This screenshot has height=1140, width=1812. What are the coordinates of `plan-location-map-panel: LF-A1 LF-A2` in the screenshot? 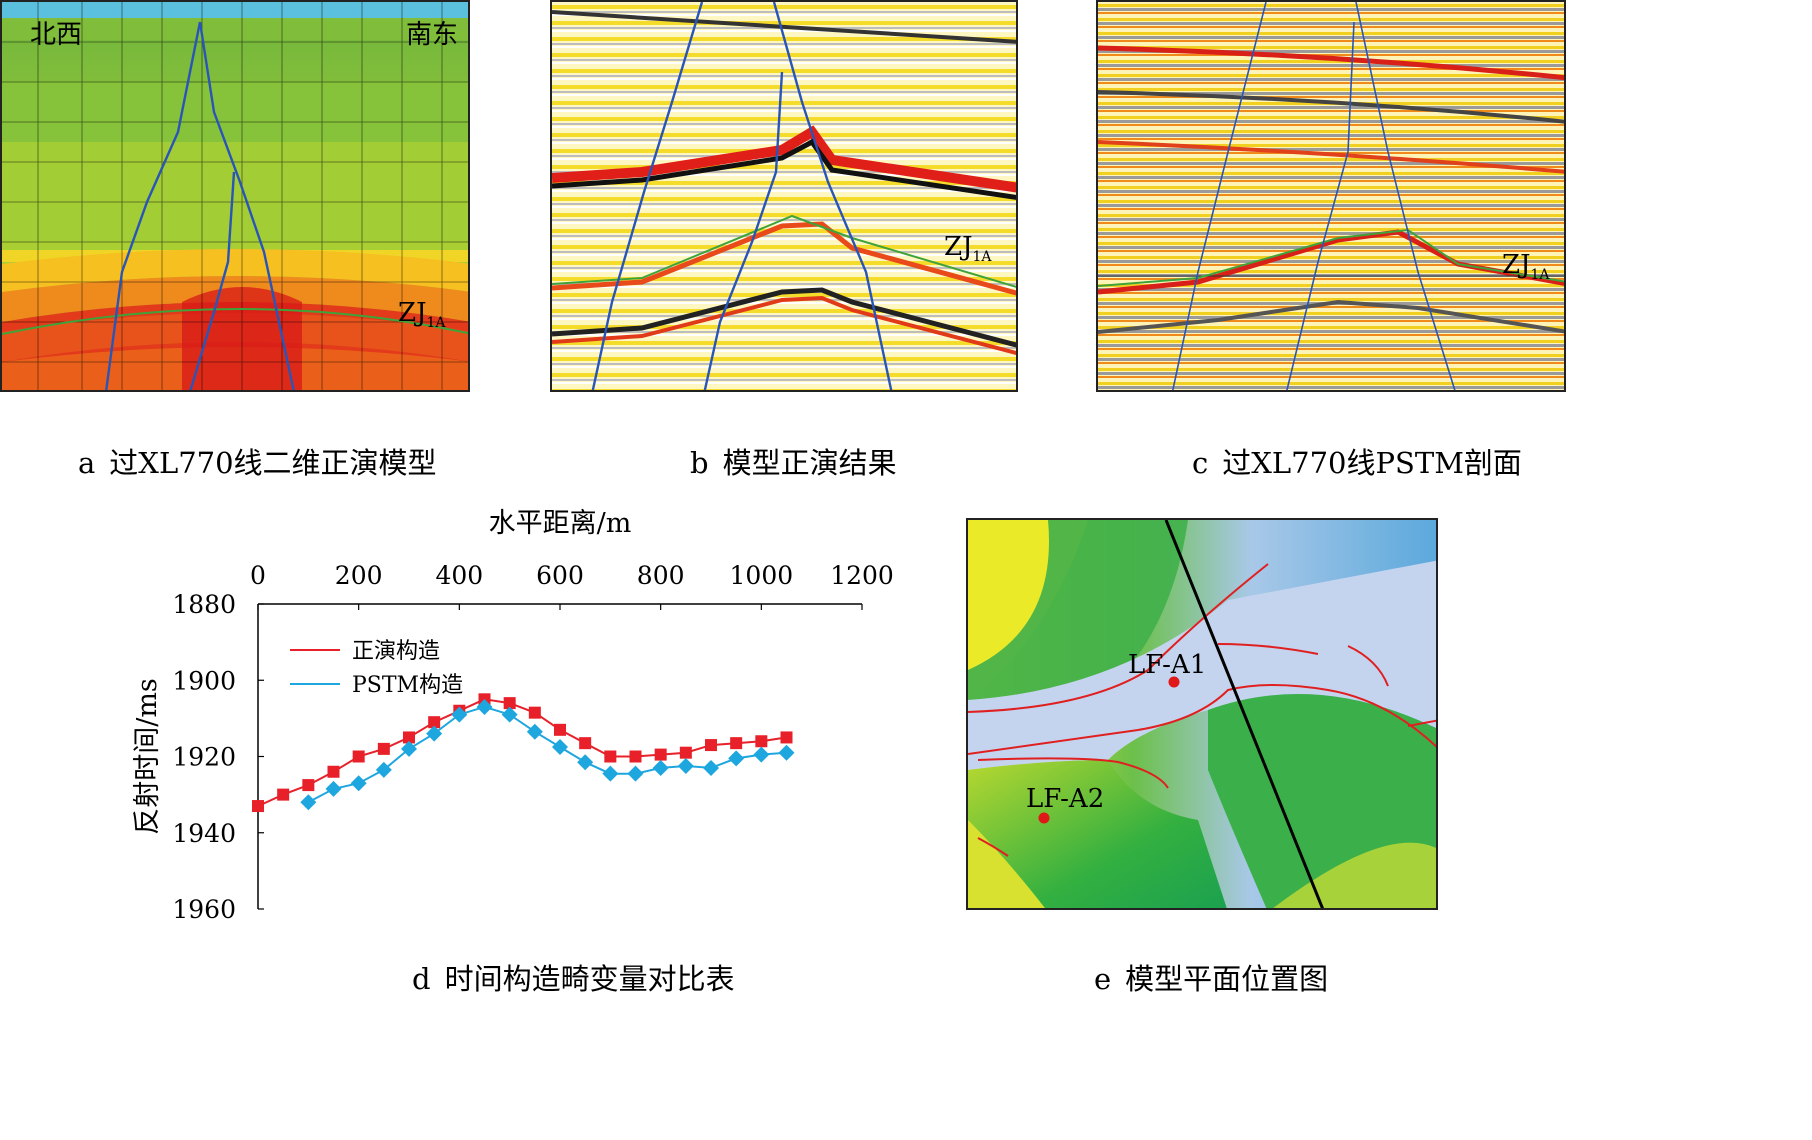 It's located at (1202, 714).